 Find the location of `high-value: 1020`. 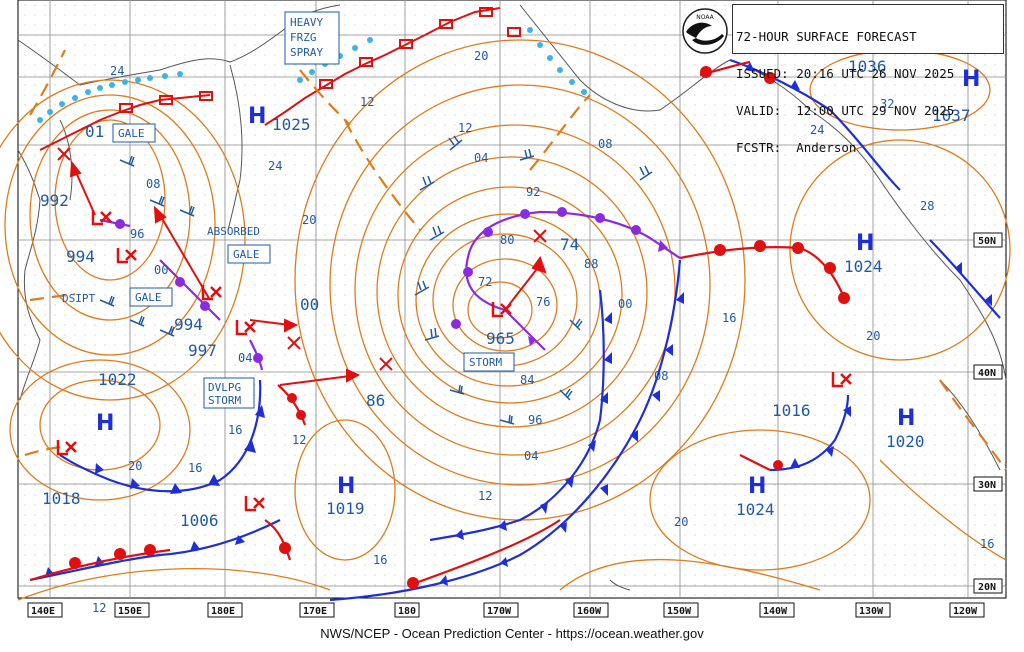

high-value: 1020 is located at coordinates (905, 441).